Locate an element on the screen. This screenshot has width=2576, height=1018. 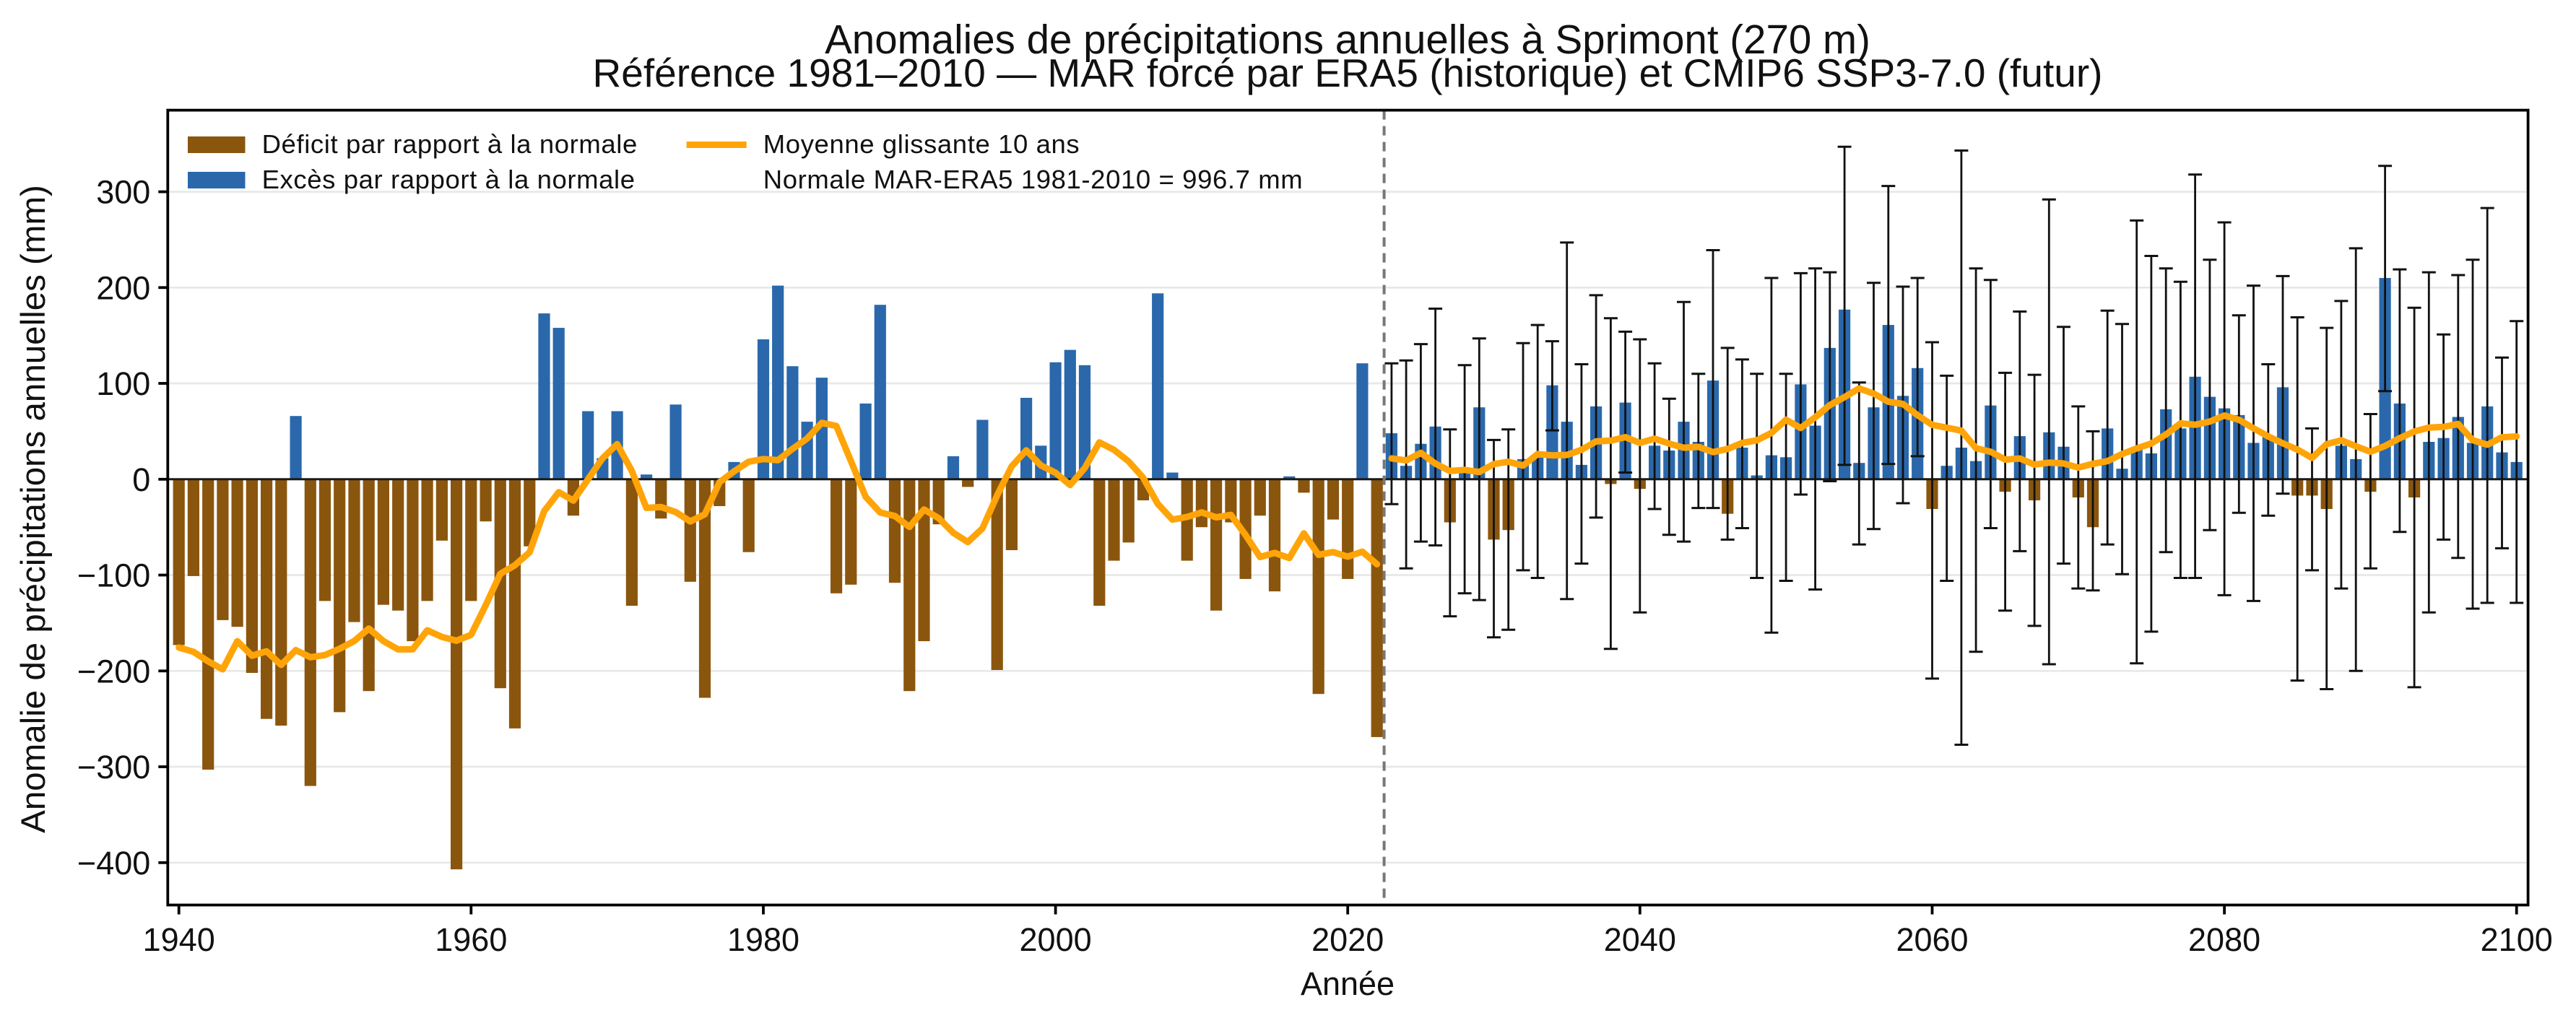
svg-text: 200 is located at coordinates (123, 287).